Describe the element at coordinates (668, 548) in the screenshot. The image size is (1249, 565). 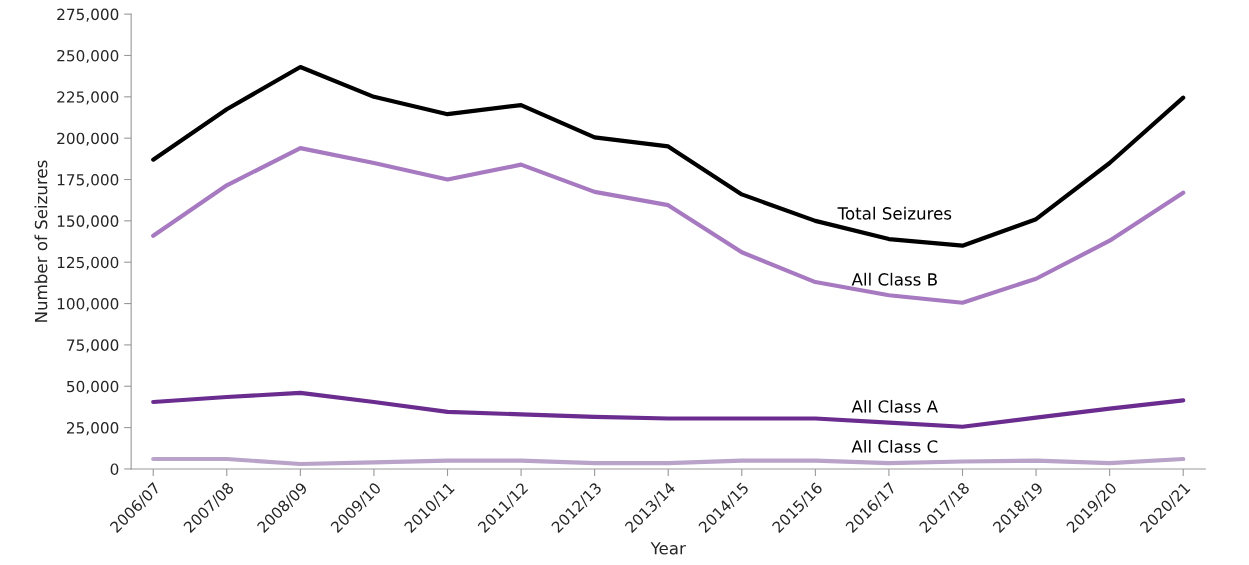
I see `x-axis-title: Year` at that location.